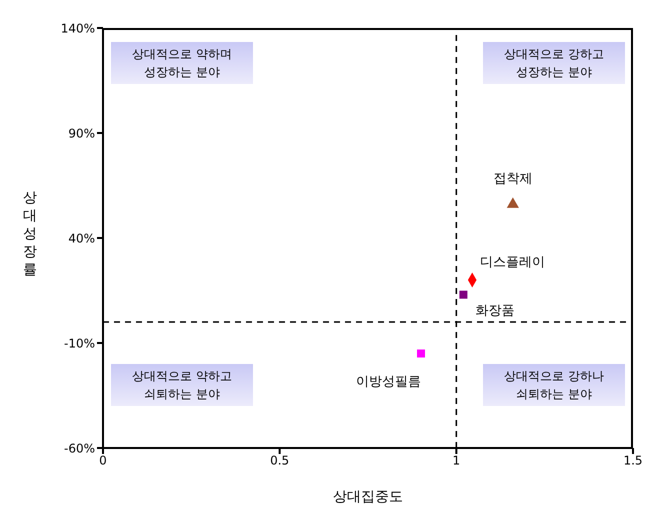 This screenshot has height=525, width=653. I want to click on series-label: 이방성필름, so click(388, 382).